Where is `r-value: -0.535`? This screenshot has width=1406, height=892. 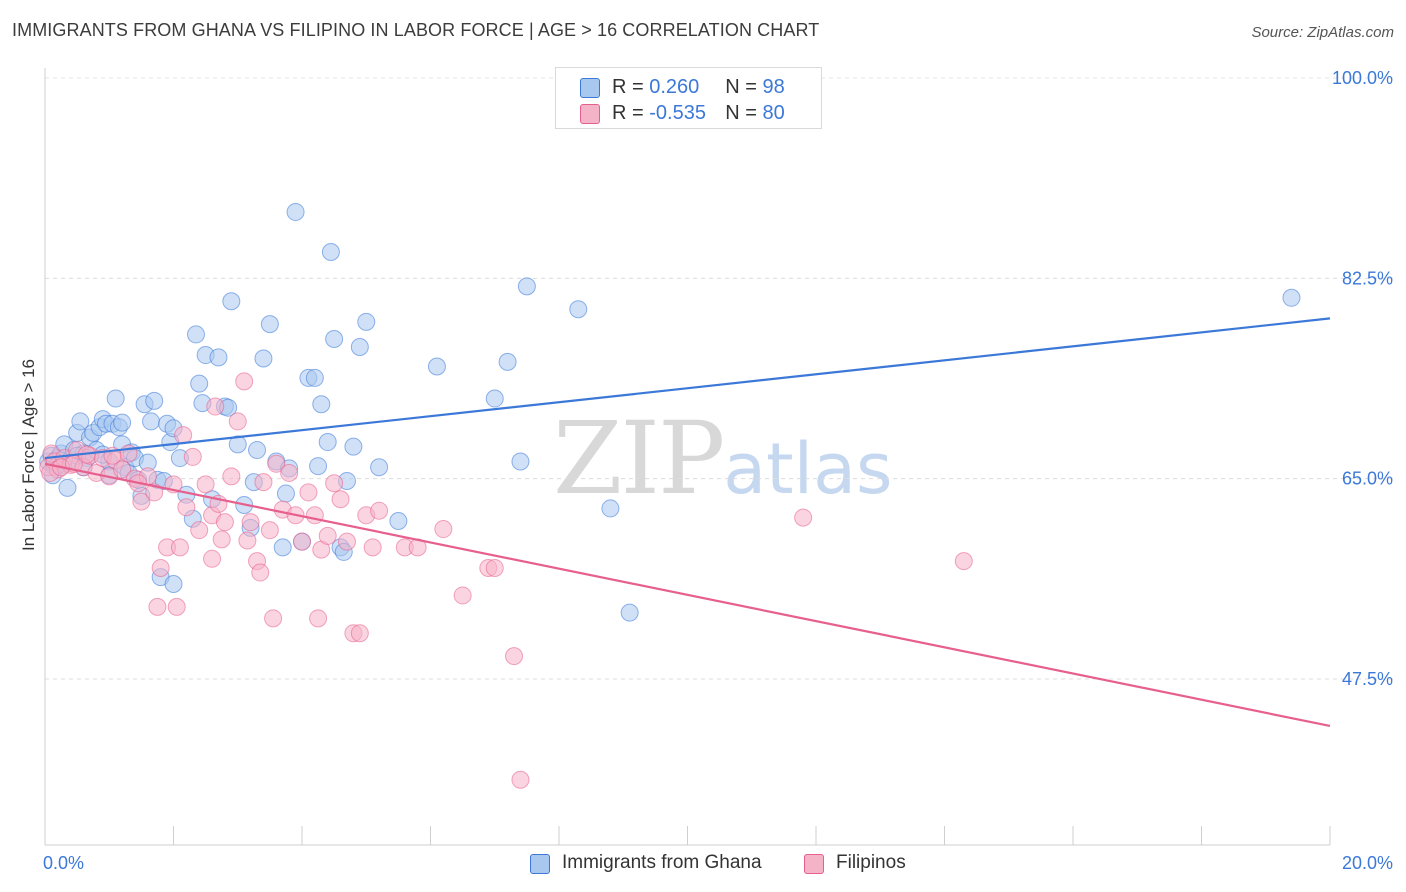
r-value: -0.535 is located at coordinates (677, 113).